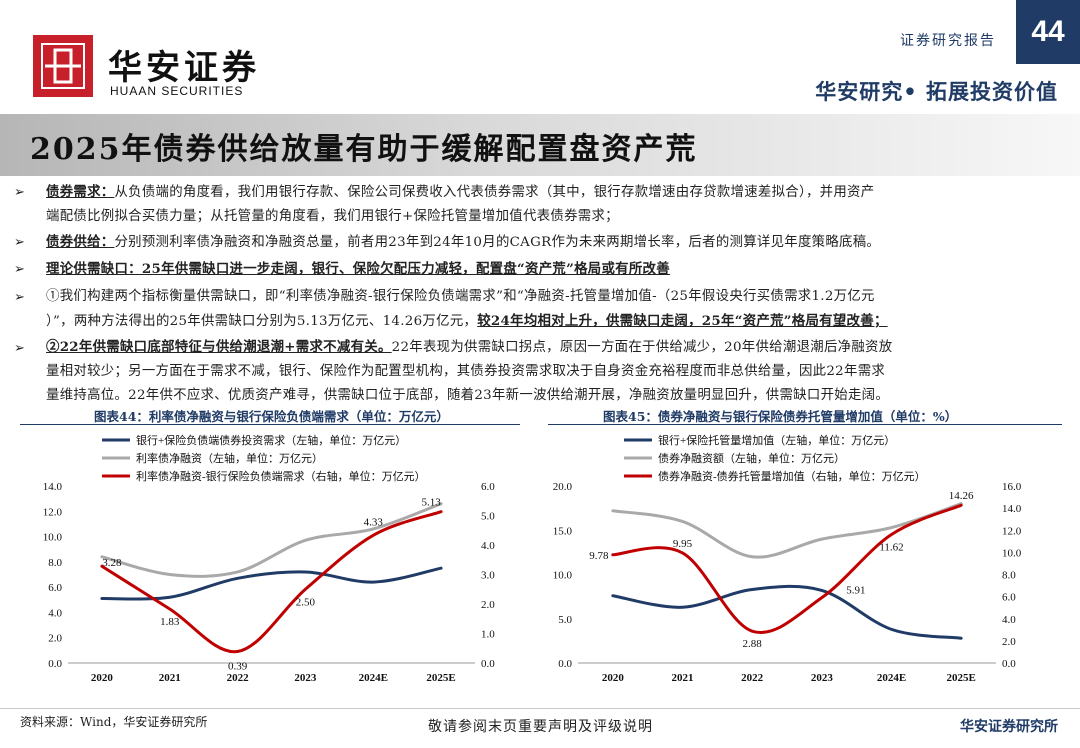 Image resolution: width=1080 pixels, height=748 pixels. What do you see at coordinates (599, 556) in the screenshot?
I see `data-label: 9.78` at bounding box center [599, 556].